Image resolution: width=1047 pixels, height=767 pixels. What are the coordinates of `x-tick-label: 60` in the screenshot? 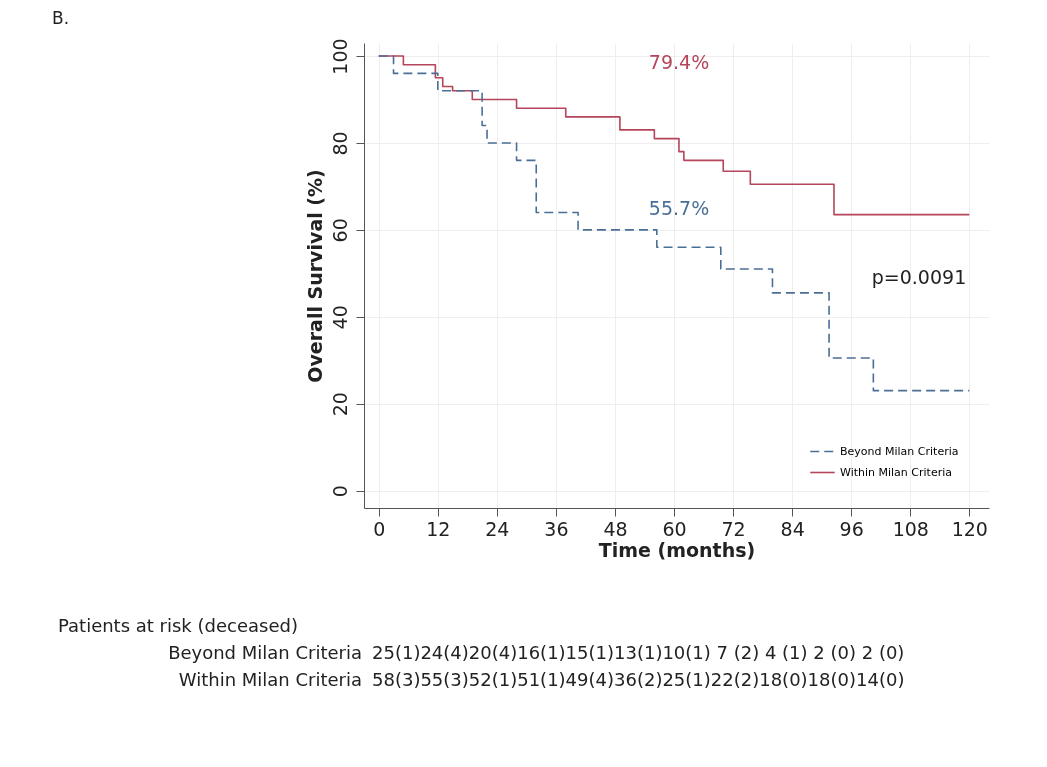 It's located at (674, 528).